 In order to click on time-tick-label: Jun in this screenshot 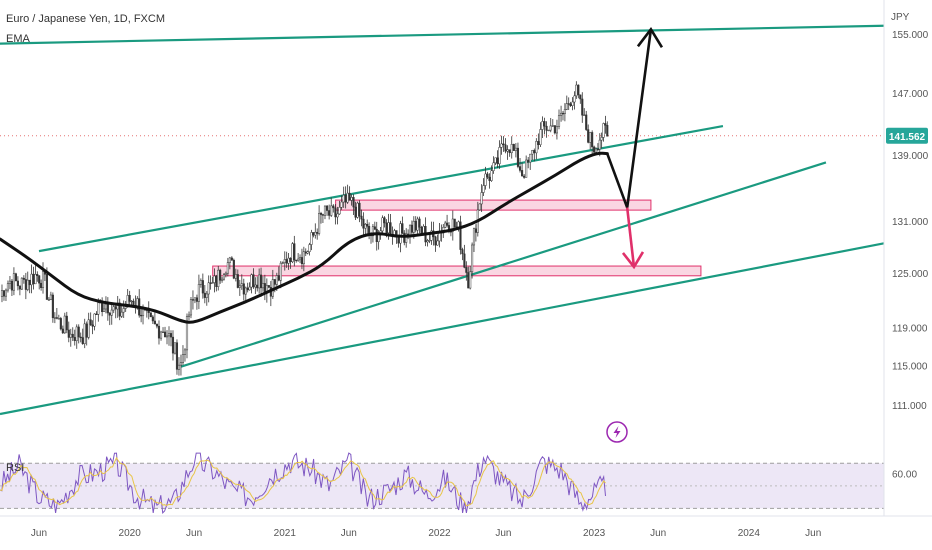, I will do `click(194, 533)`.